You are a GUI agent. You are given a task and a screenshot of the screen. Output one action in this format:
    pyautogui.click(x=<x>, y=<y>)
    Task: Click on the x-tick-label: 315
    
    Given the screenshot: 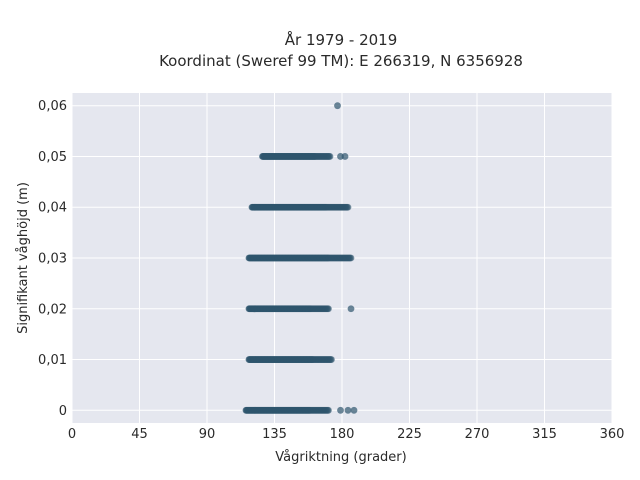 What is the action you would take?
    pyautogui.click(x=544, y=434)
    